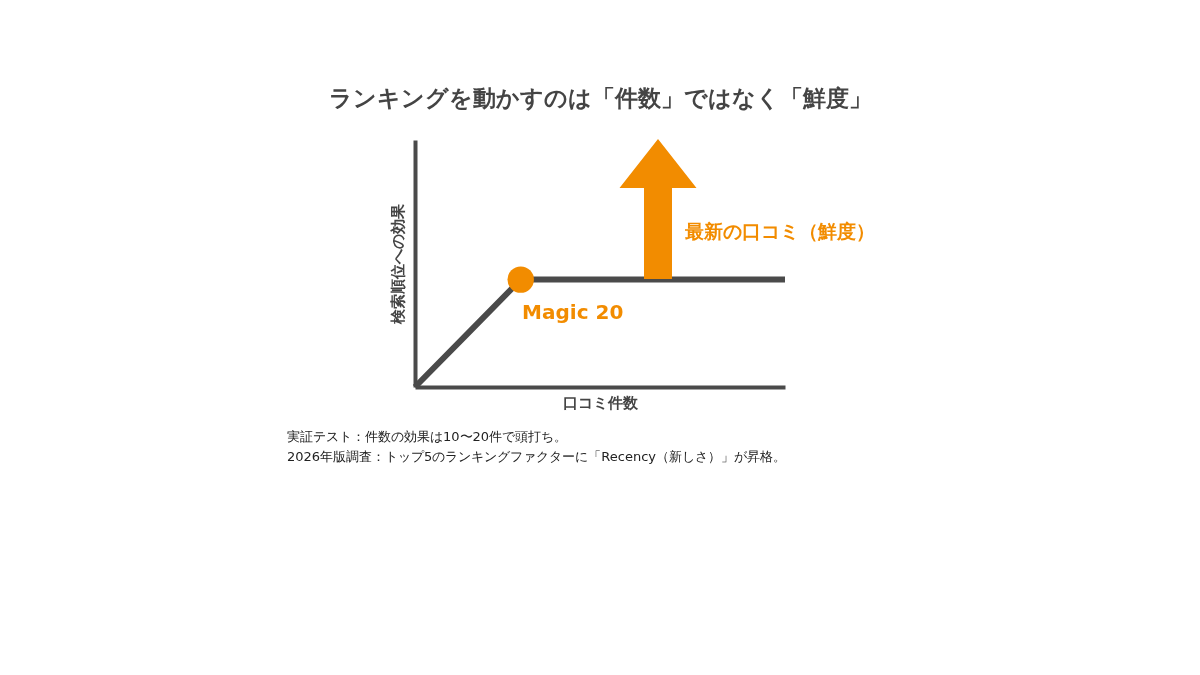  Describe the element at coordinates (573, 311) in the screenshot. I see `annotation: Magic 20` at that location.